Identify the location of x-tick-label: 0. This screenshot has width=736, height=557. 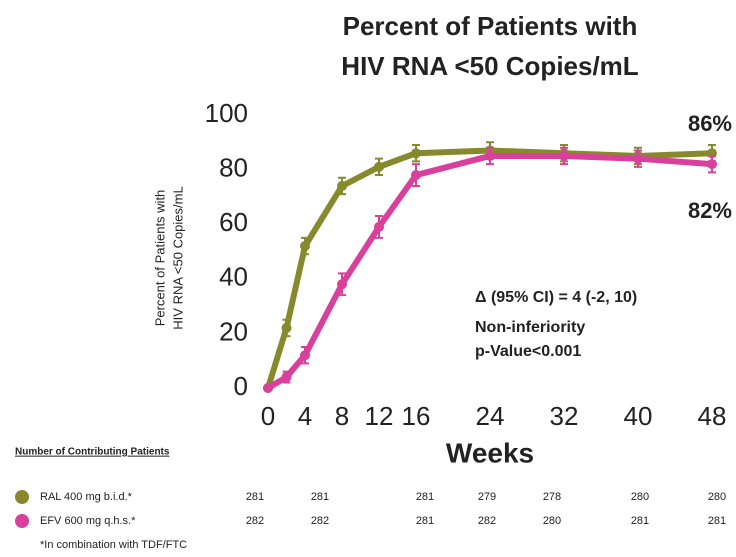
(268, 416).